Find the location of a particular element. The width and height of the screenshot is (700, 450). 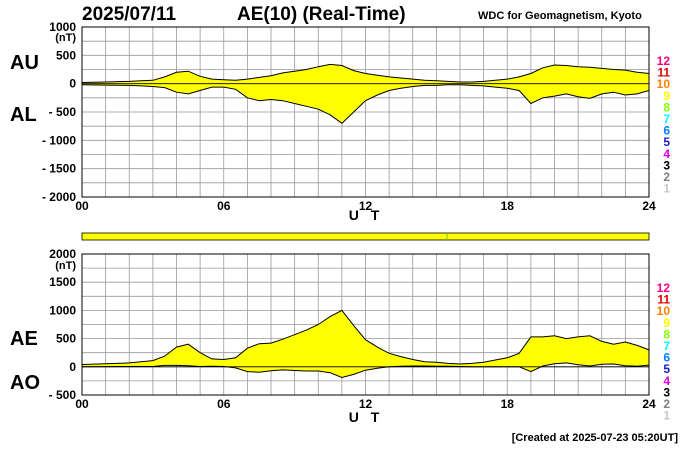

band-fill is located at coordinates (365, 344).